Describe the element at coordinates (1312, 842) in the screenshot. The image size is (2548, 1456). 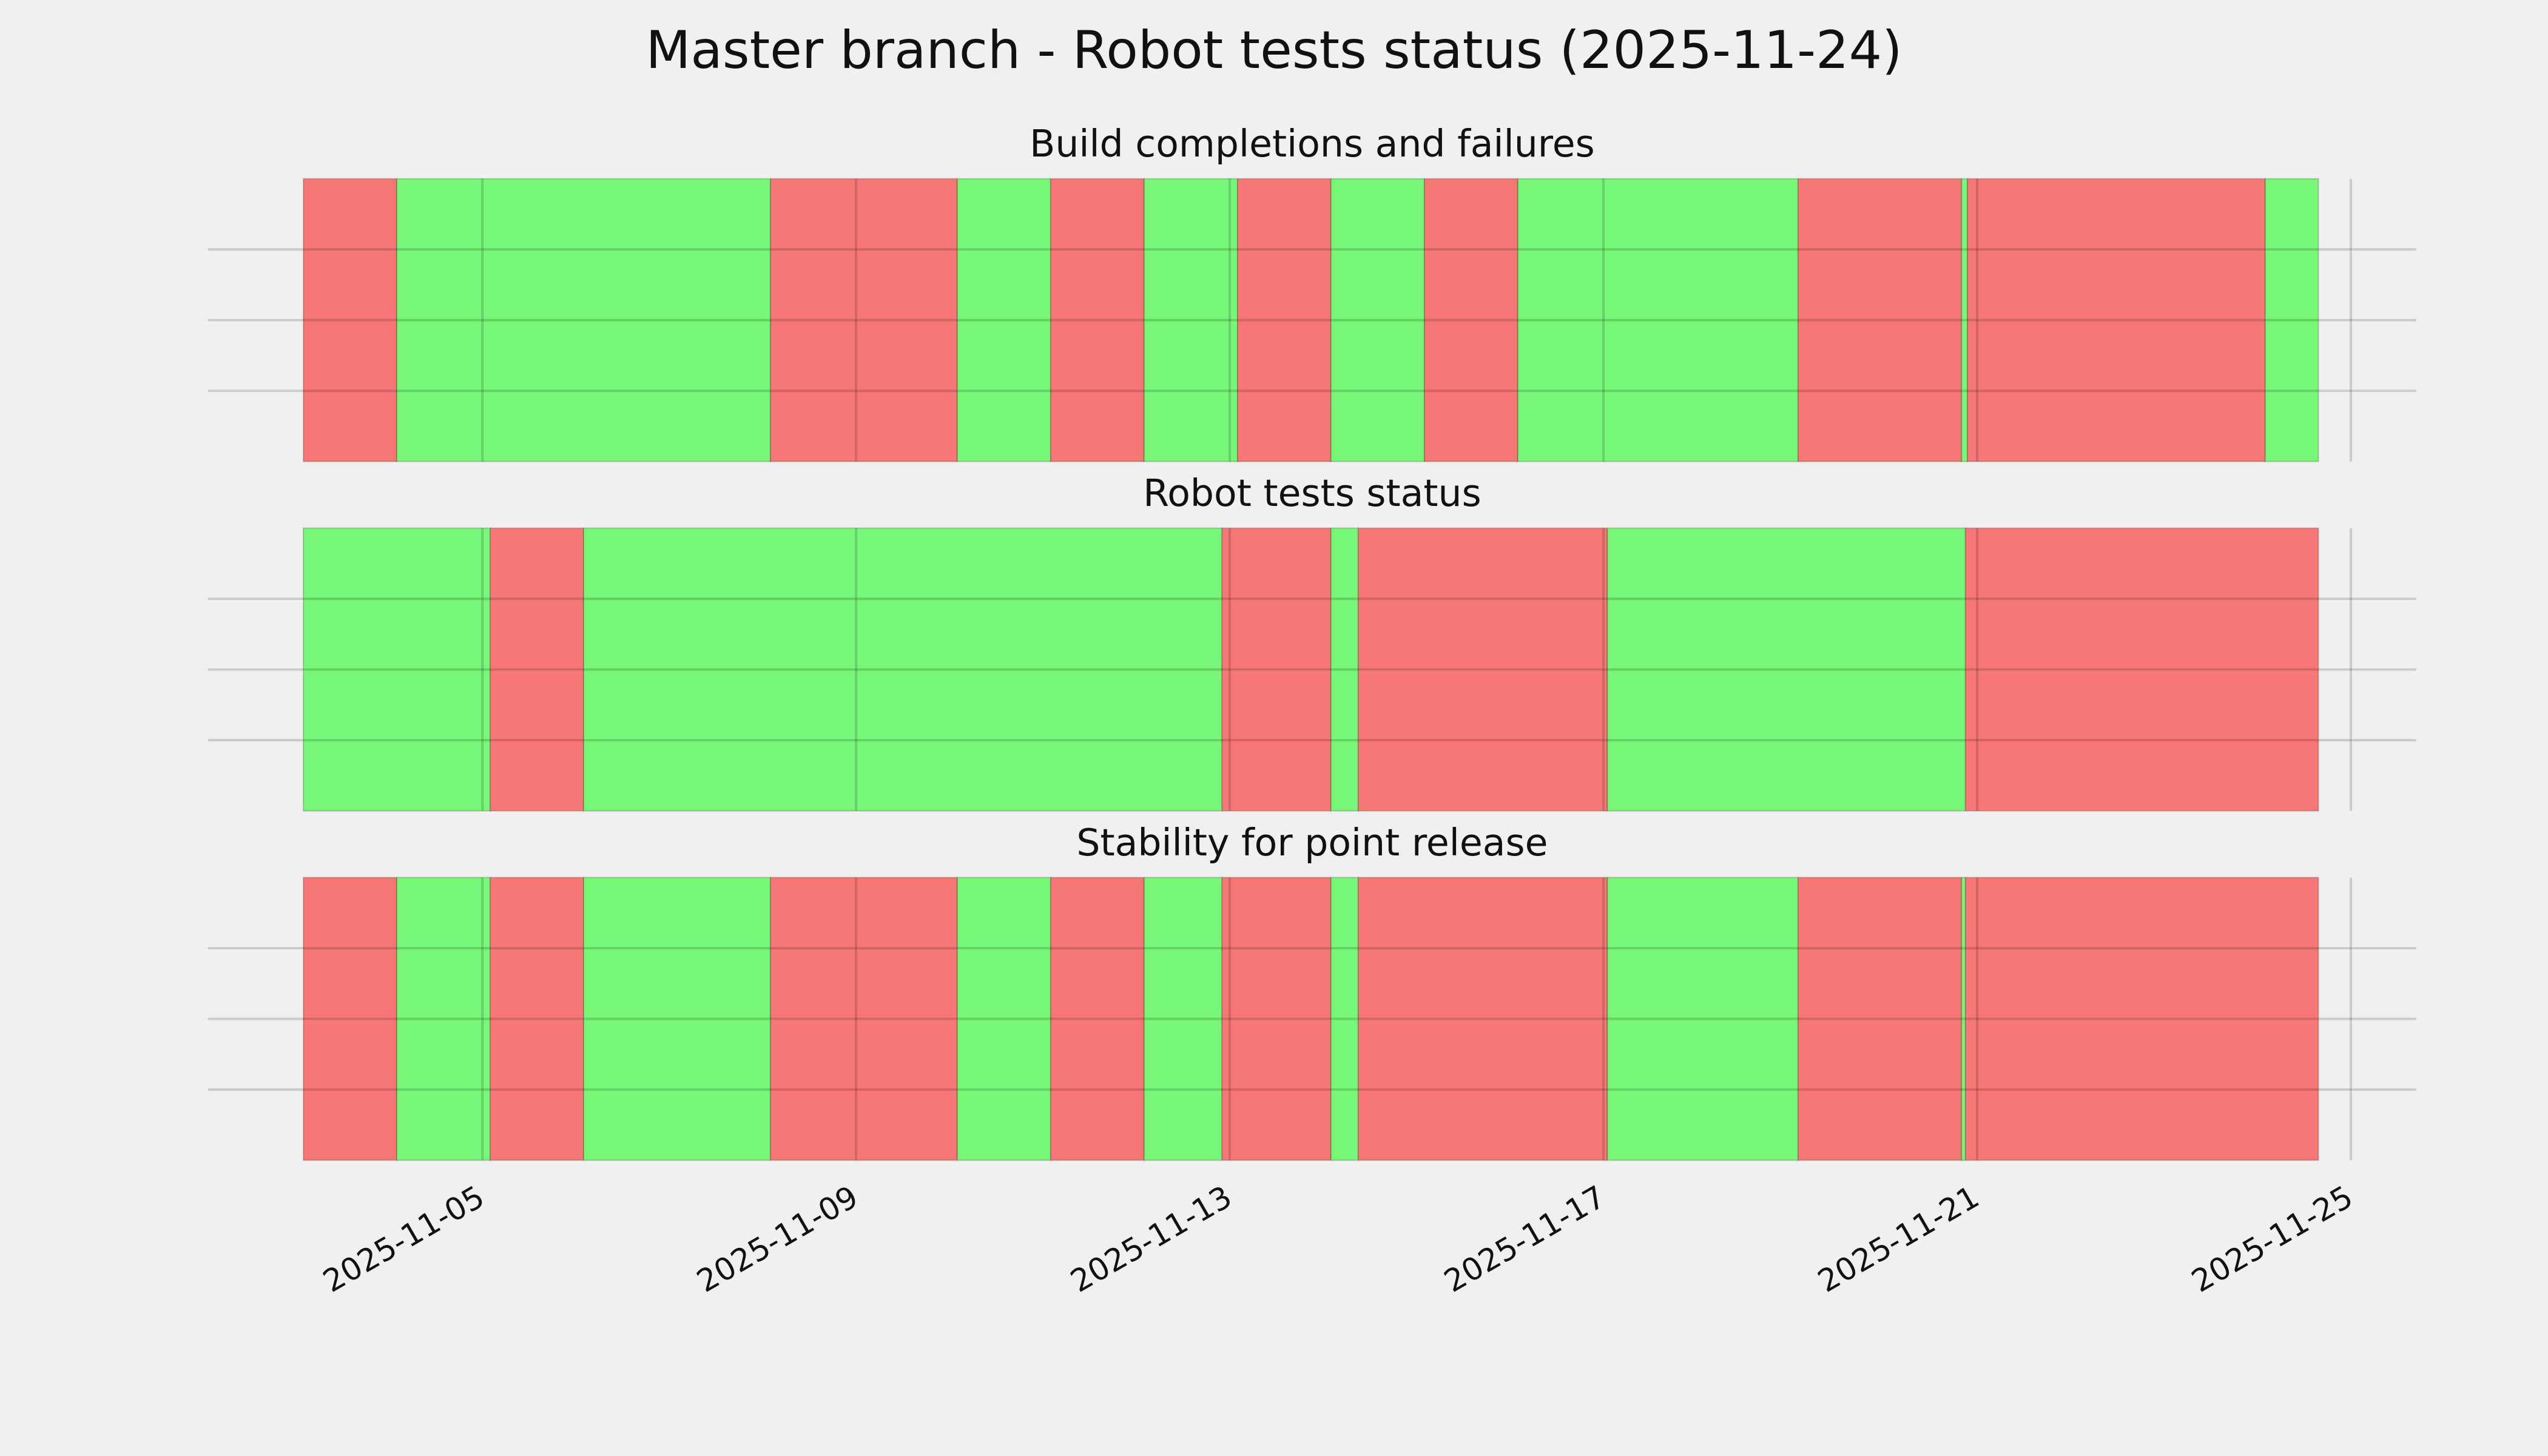
I see `subplot-title: Stability for point release` at that location.